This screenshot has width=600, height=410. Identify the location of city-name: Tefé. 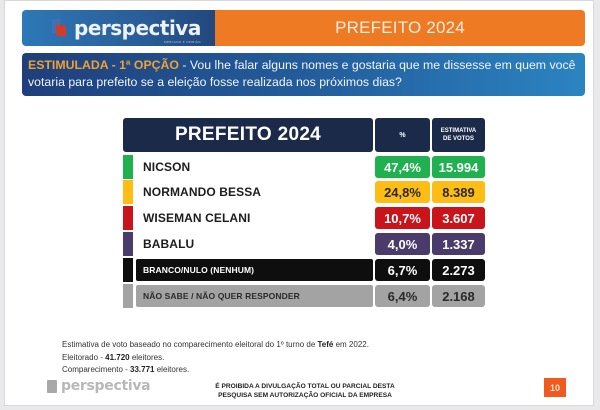
(325, 344).